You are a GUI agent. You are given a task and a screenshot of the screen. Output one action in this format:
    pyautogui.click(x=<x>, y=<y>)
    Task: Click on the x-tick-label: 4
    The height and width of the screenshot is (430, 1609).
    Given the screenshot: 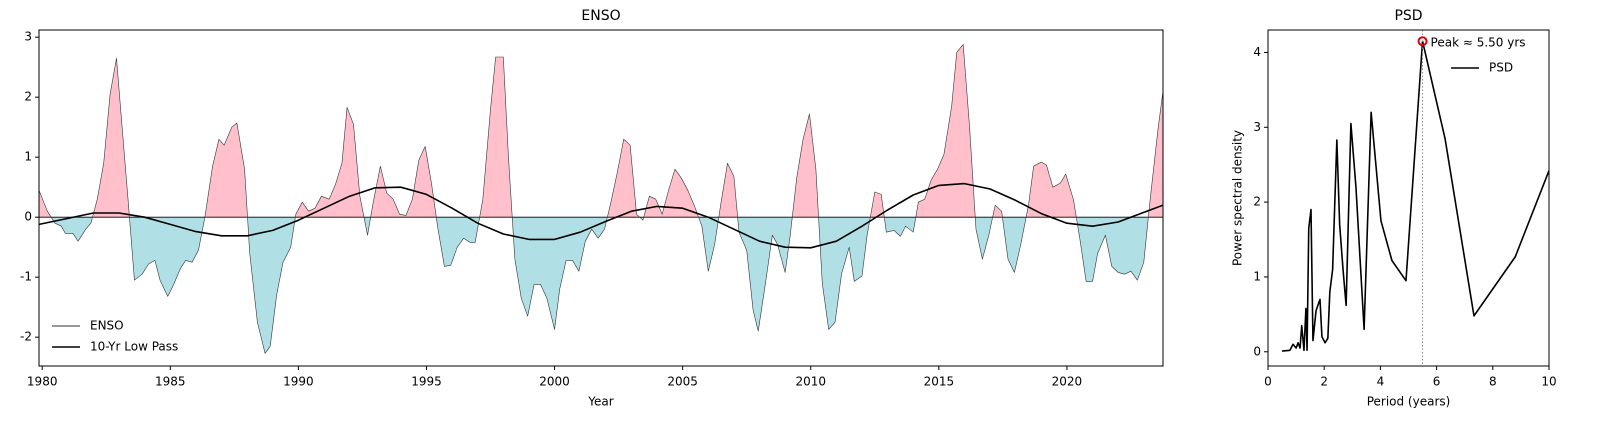 What is the action you would take?
    pyautogui.click(x=1381, y=382)
    